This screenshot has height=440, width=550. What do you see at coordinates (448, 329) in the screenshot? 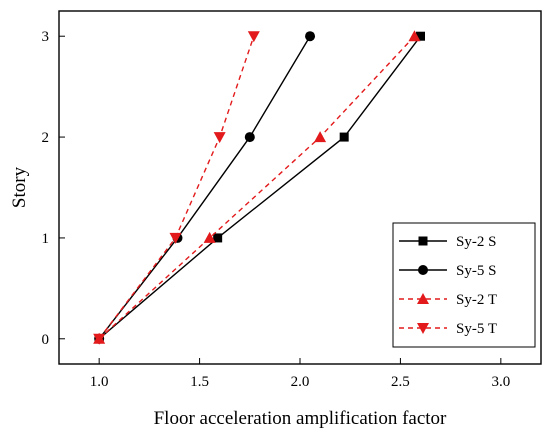
I see `legend-item: Sy-5 T` at bounding box center [448, 329].